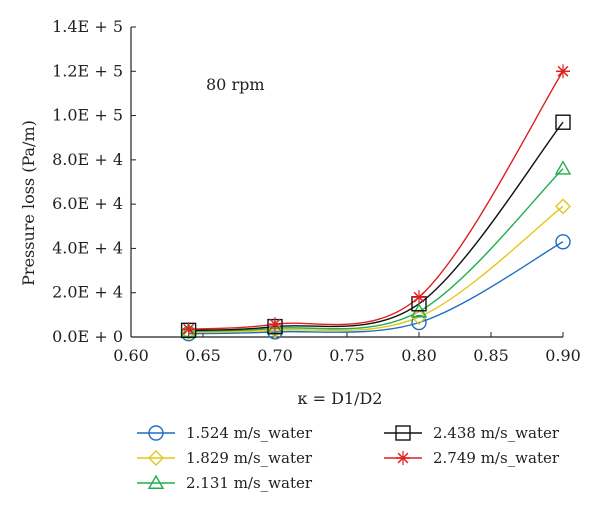  Describe the element at coordinates (340, 398) in the screenshot. I see `x-axis-title: κ = D1/D2` at that location.